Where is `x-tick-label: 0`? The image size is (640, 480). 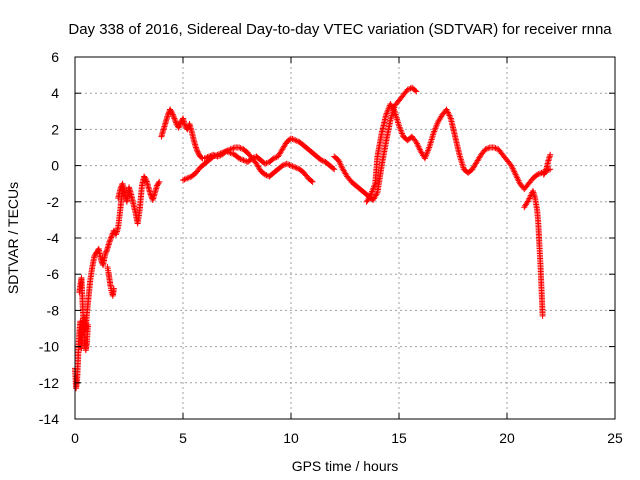 x-tick-label: 0 is located at coordinates (75, 438).